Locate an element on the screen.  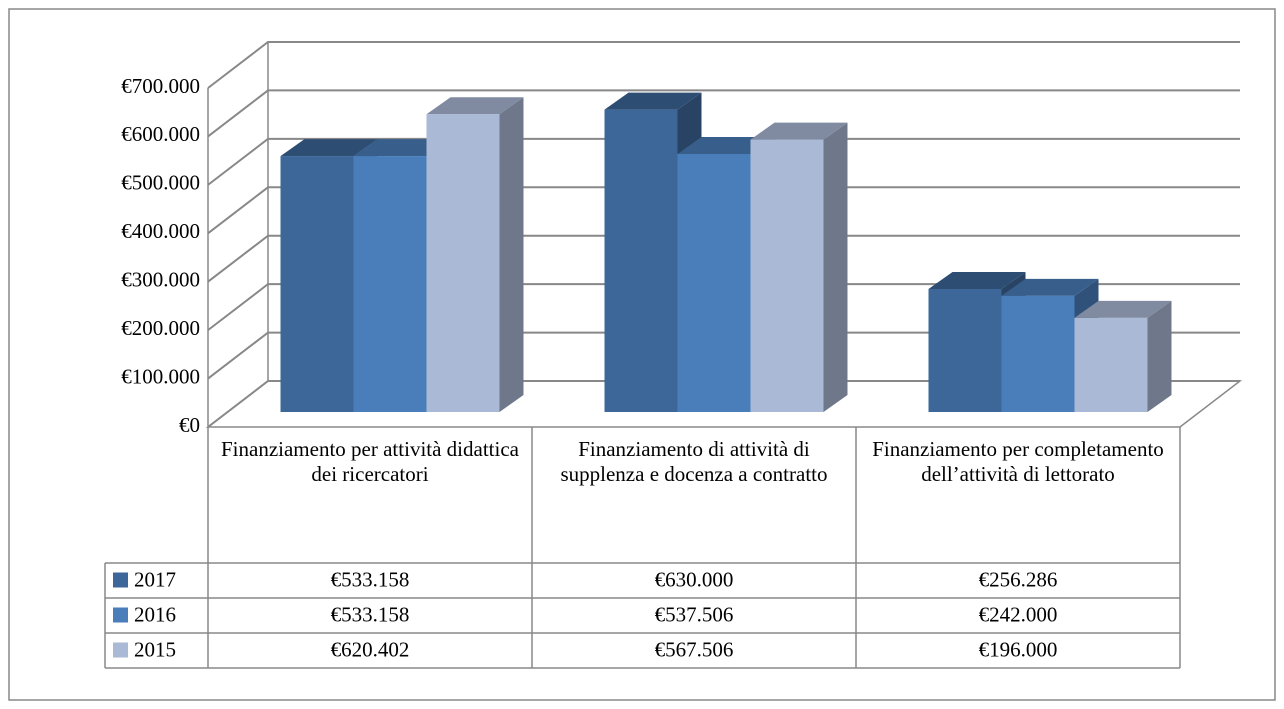
y-tick-label: €500.000 is located at coordinates (160, 183).